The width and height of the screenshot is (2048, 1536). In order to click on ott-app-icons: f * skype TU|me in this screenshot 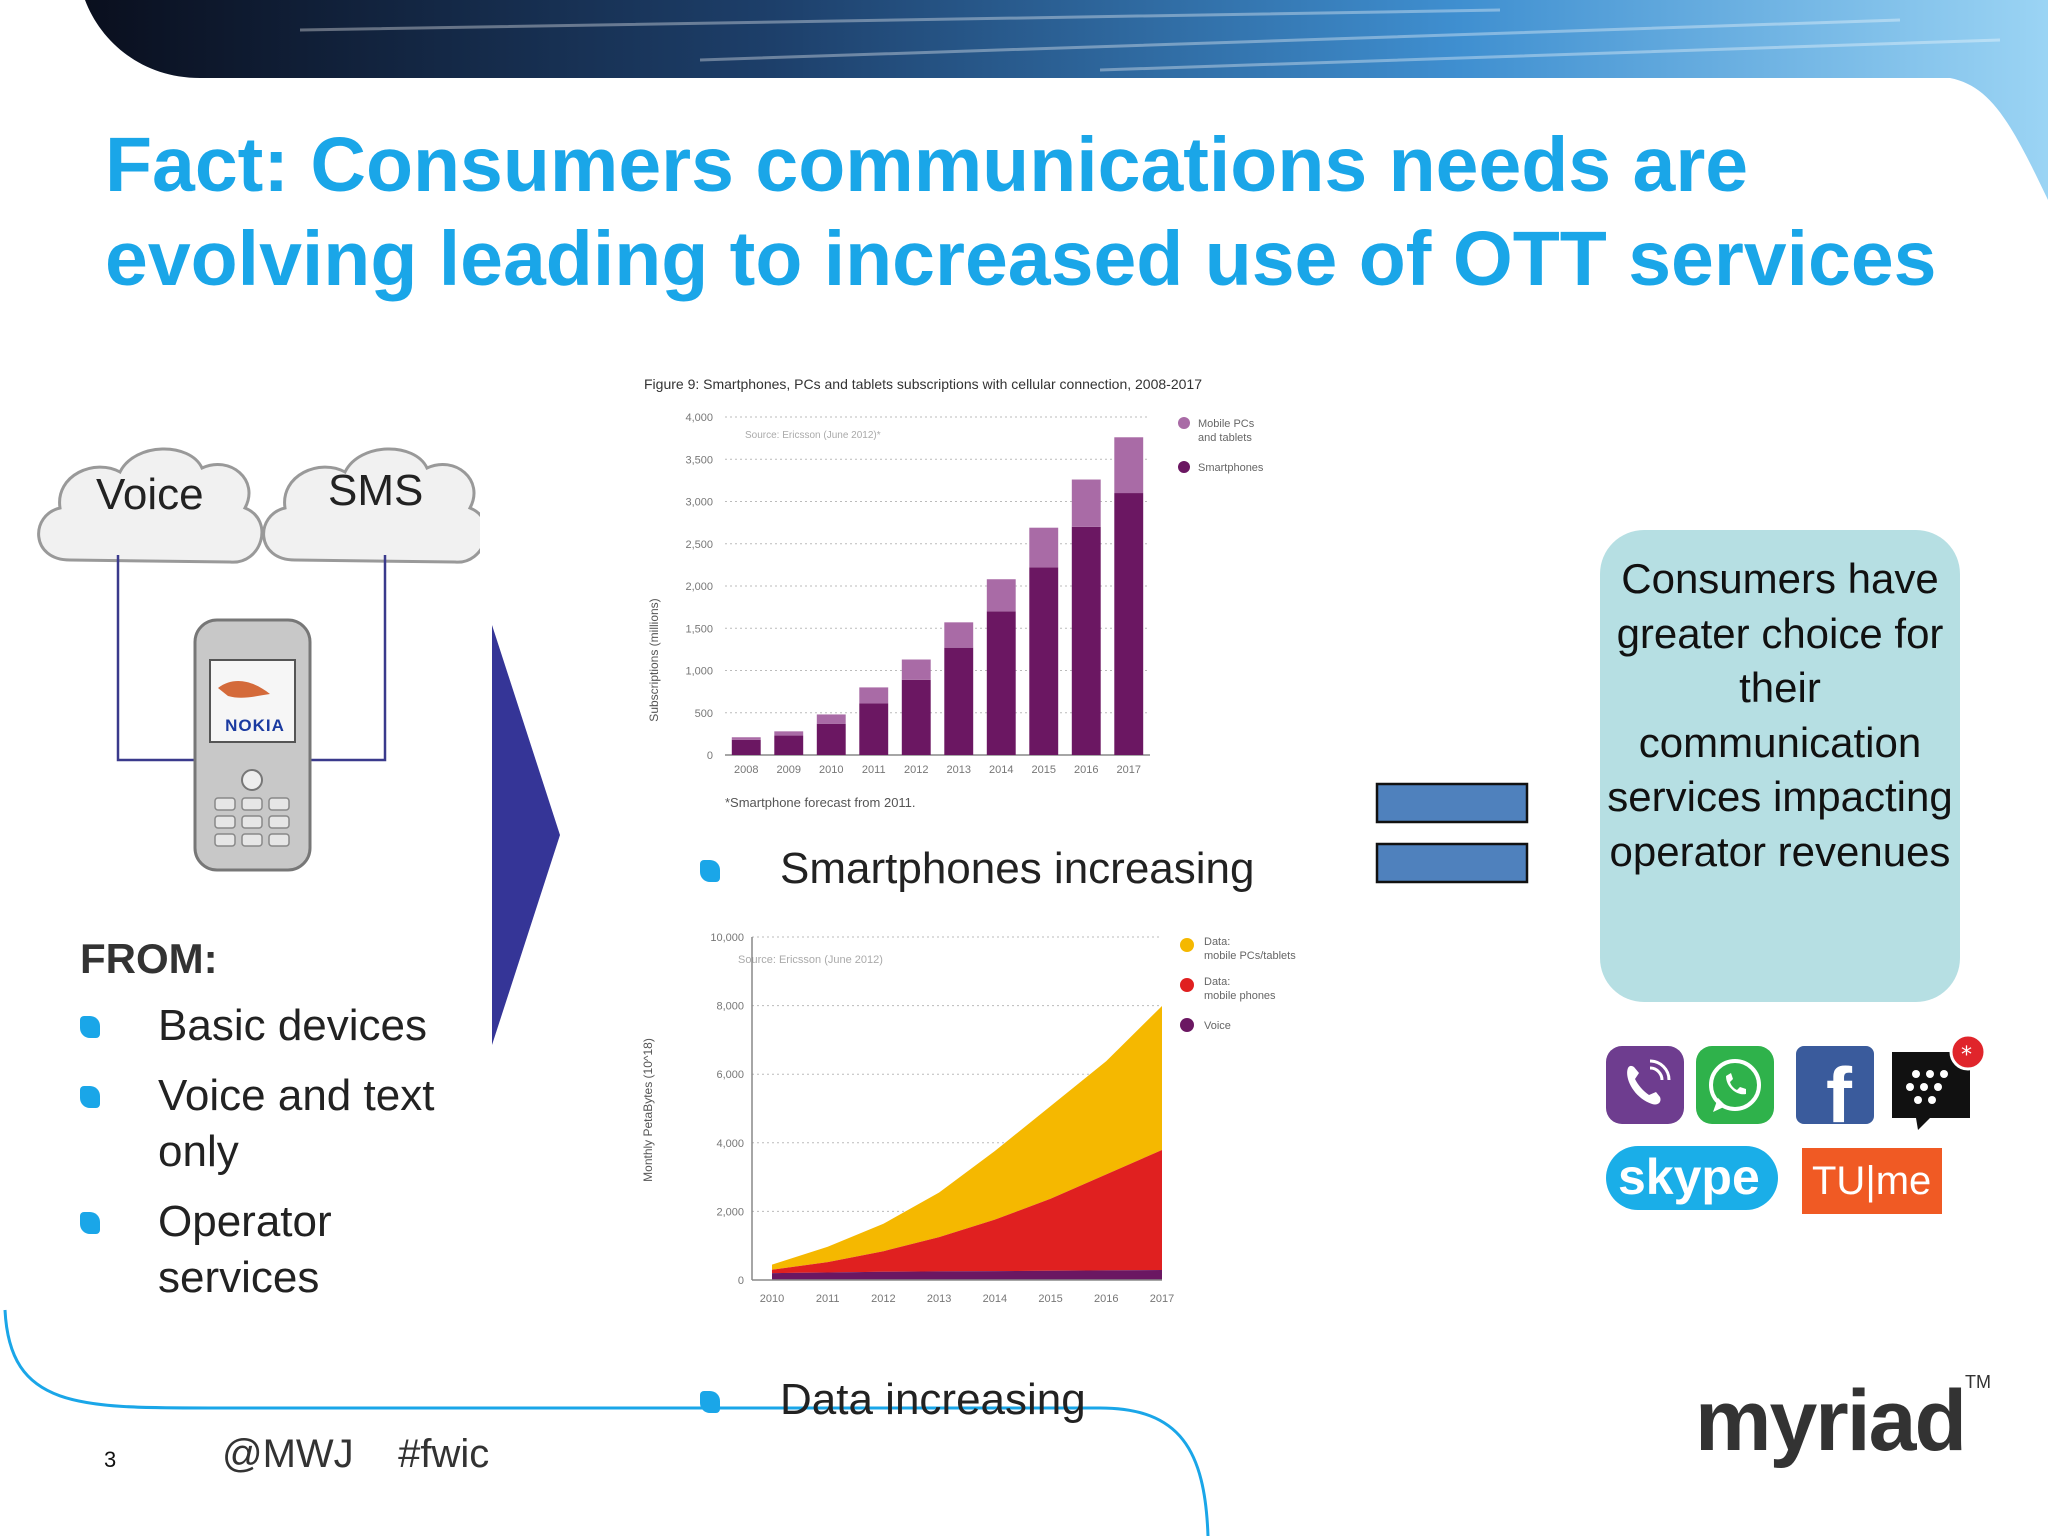, I will do `click(1796, 1123)`.